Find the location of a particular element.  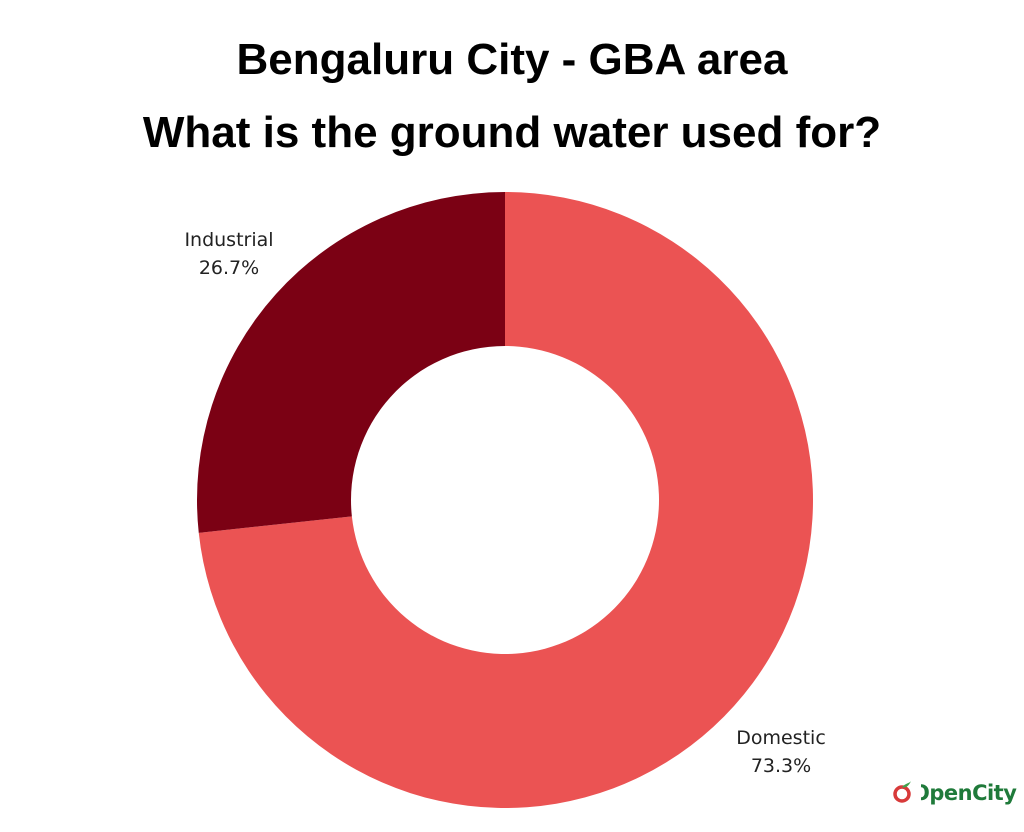

slice-value-domestic: 73.3% is located at coordinates (781, 766).